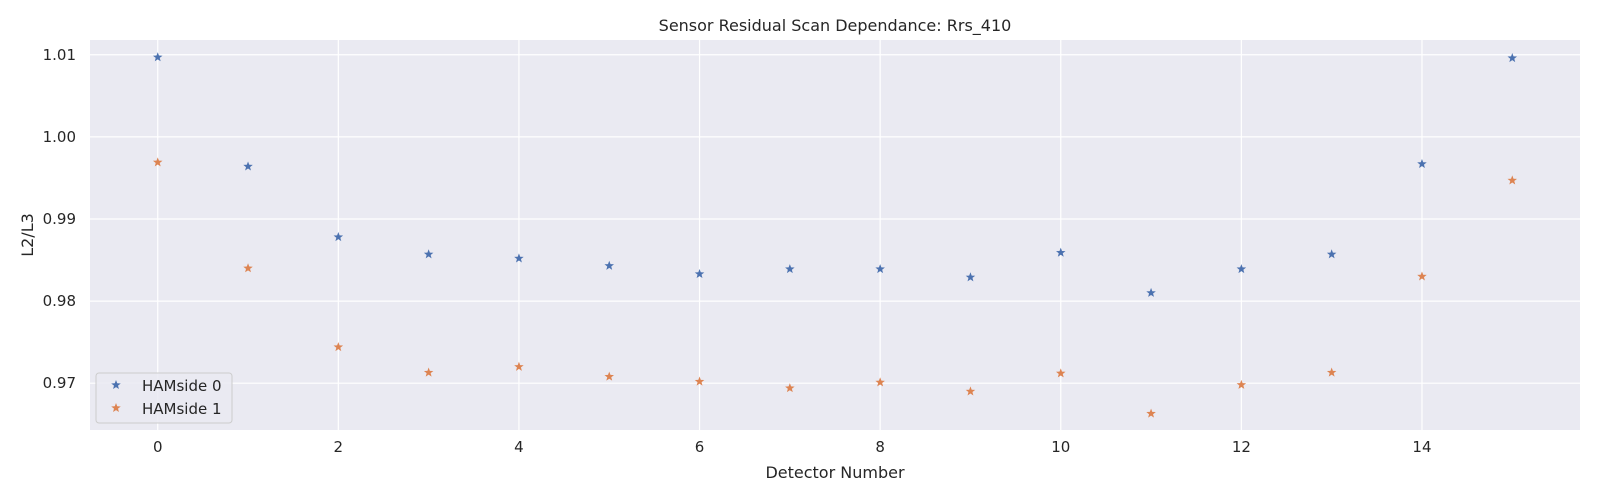 The image size is (1600, 504). What do you see at coordinates (1241, 447) in the screenshot?
I see `x-tick-label: 12` at bounding box center [1241, 447].